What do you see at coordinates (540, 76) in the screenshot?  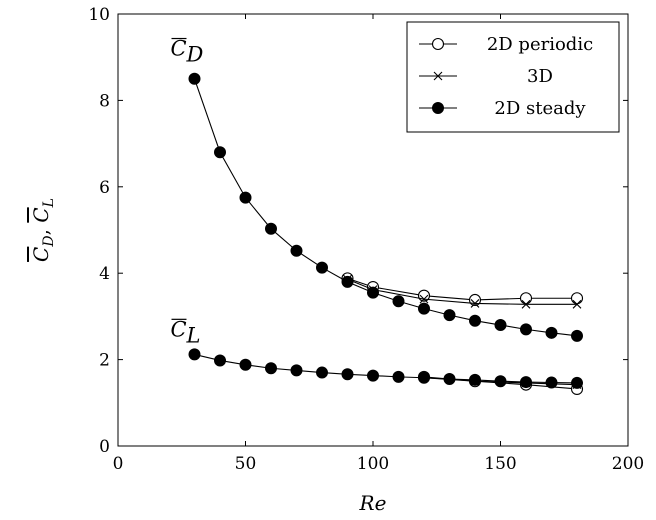 I see `legend-label: 3D` at bounding box center [540, 76].